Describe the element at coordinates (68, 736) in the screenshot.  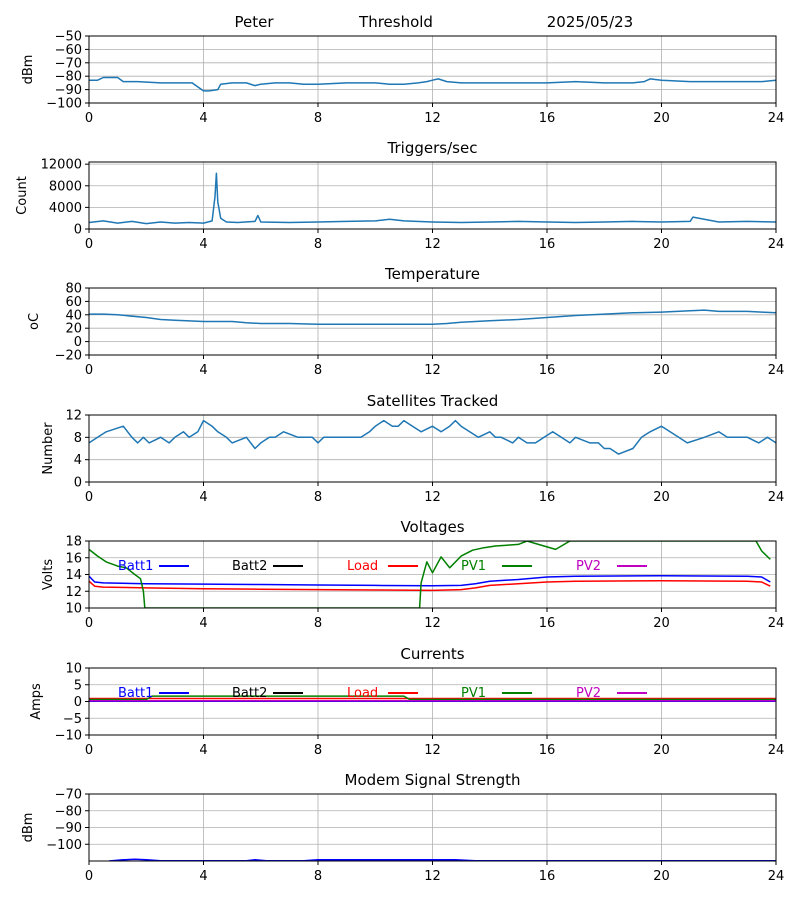
I see `y-tick-label: −10` at that location.